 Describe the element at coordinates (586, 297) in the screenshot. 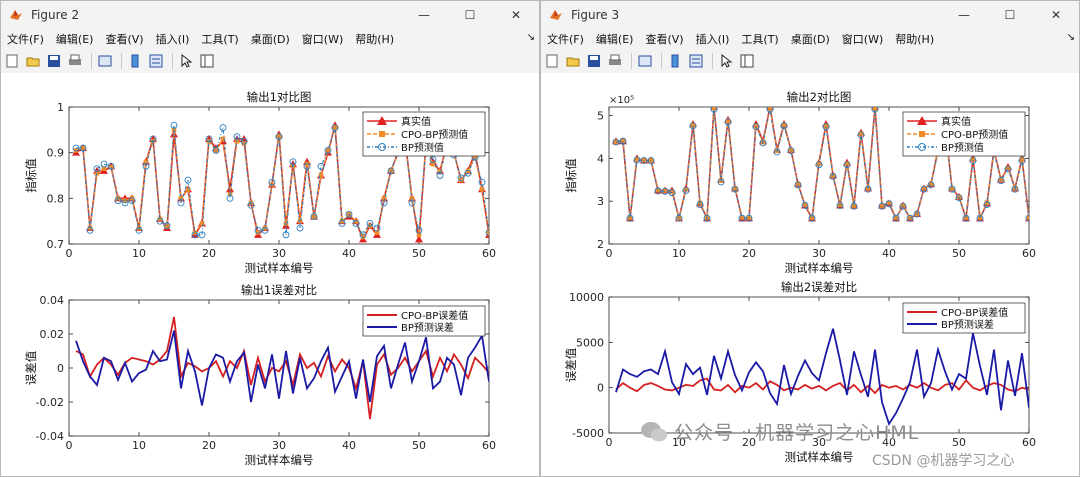

I see `y-tick-label: 10000` at that location.